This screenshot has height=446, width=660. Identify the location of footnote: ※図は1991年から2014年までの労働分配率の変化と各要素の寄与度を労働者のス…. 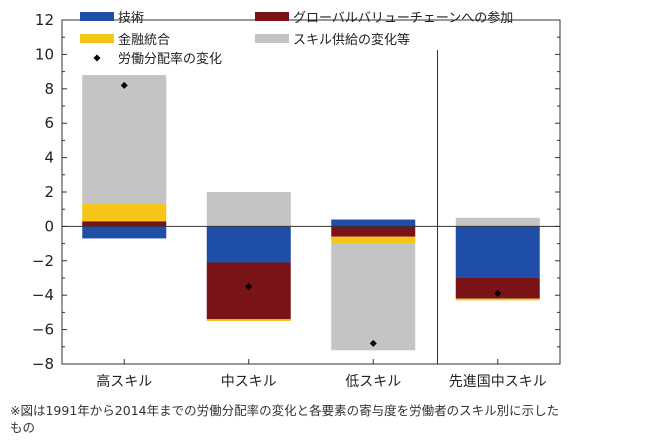
(285, 419).